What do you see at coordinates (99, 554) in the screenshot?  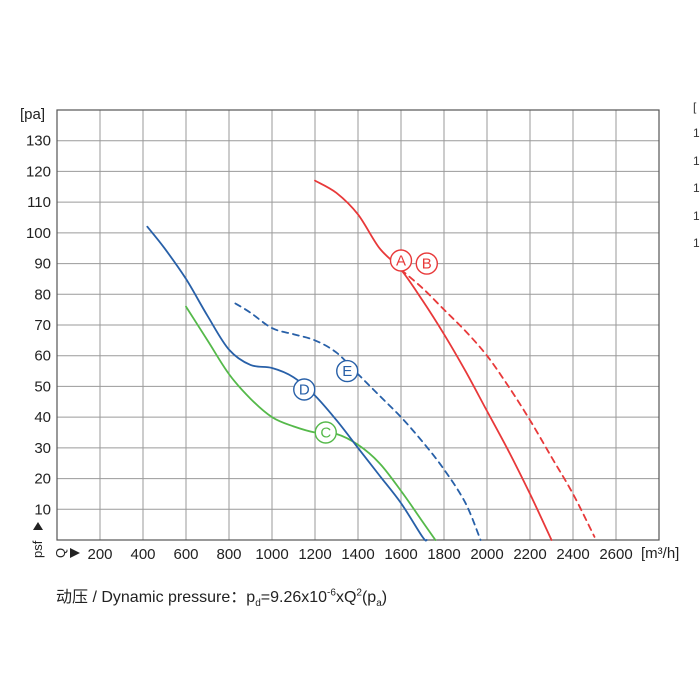 I see `x-tick-label: 200` at bounding box center [99, 554].